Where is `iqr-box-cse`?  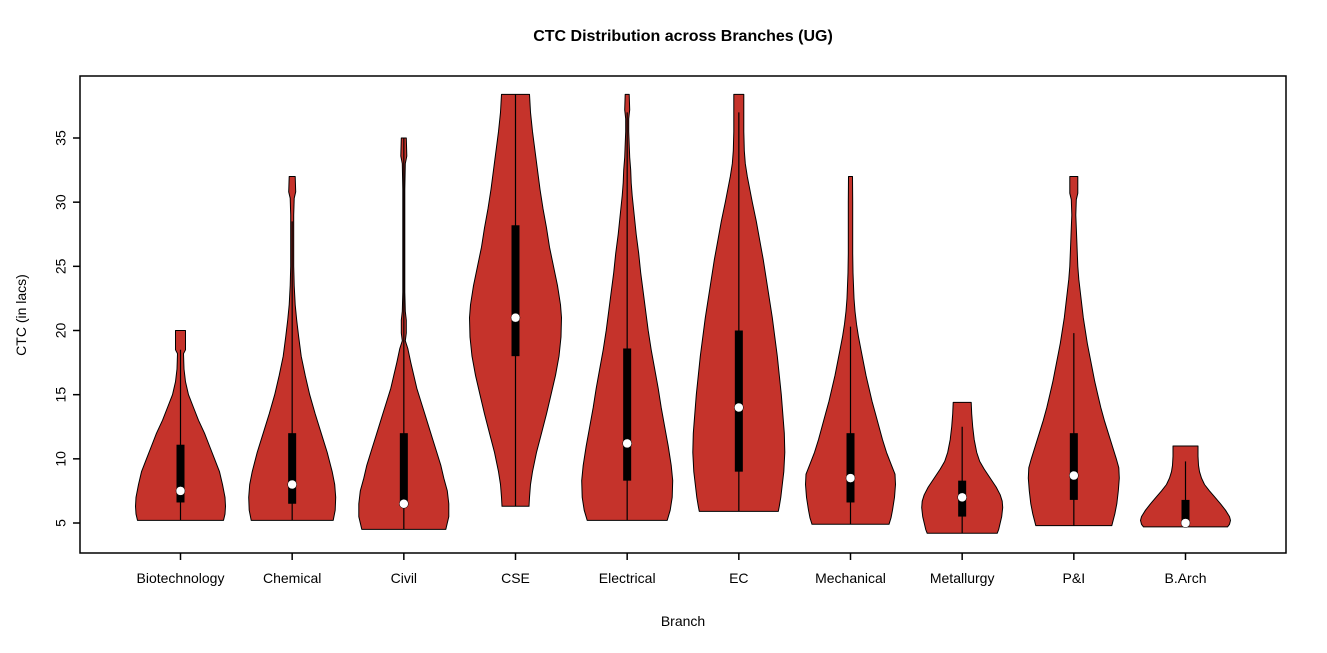
iqr-box-cse is located at coordinates (515, 291).